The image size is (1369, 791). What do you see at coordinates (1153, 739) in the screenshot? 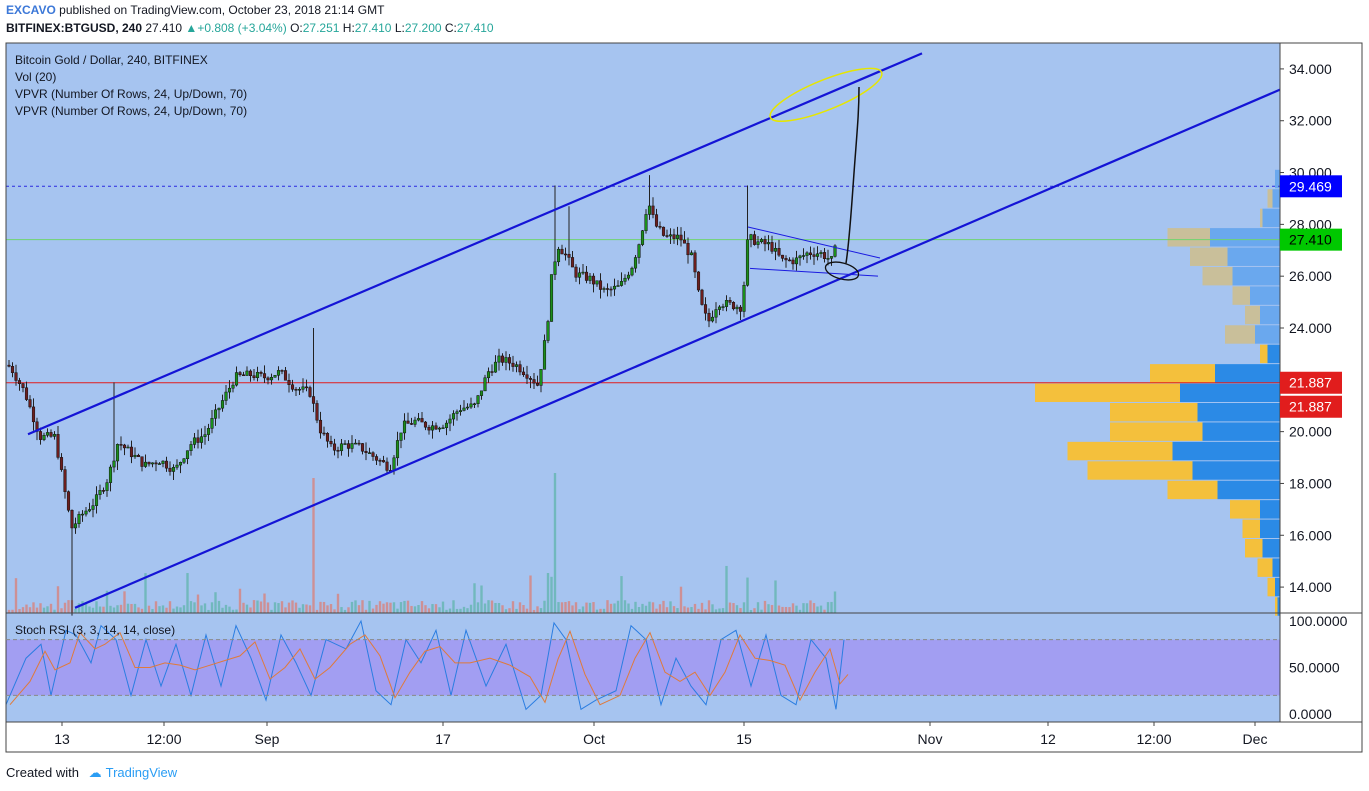
I see `x-tick-label: 12:00` at bounding box center [1153, 739].